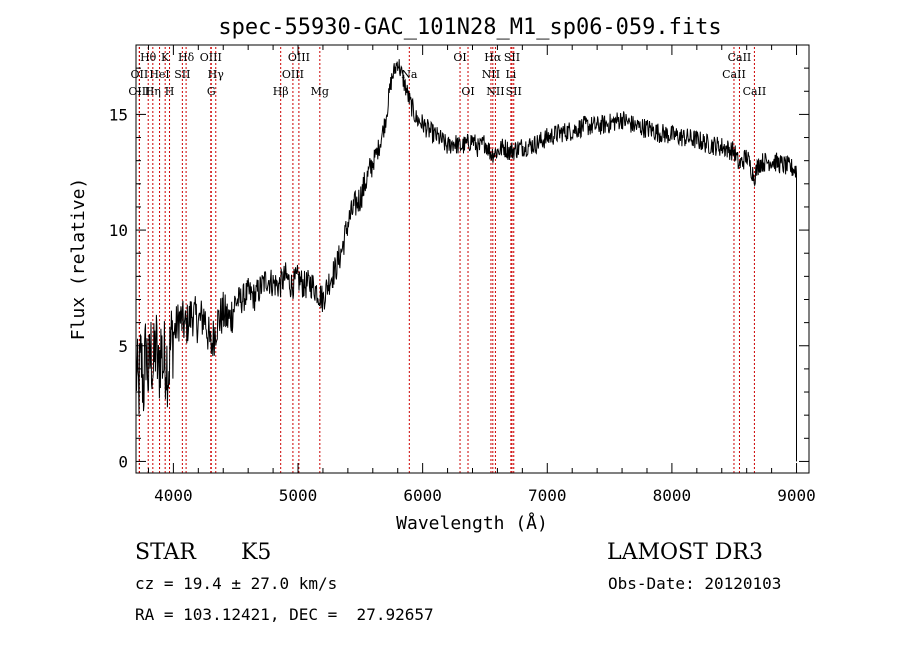 Image resolution: width=900 pixels, height=649 pixels. What do you see at coordinates (284, 614) in the screenshot?
I see `coordinates: RA = 103.12421, DEC = 27.92657` at bounding box center [284, 614].